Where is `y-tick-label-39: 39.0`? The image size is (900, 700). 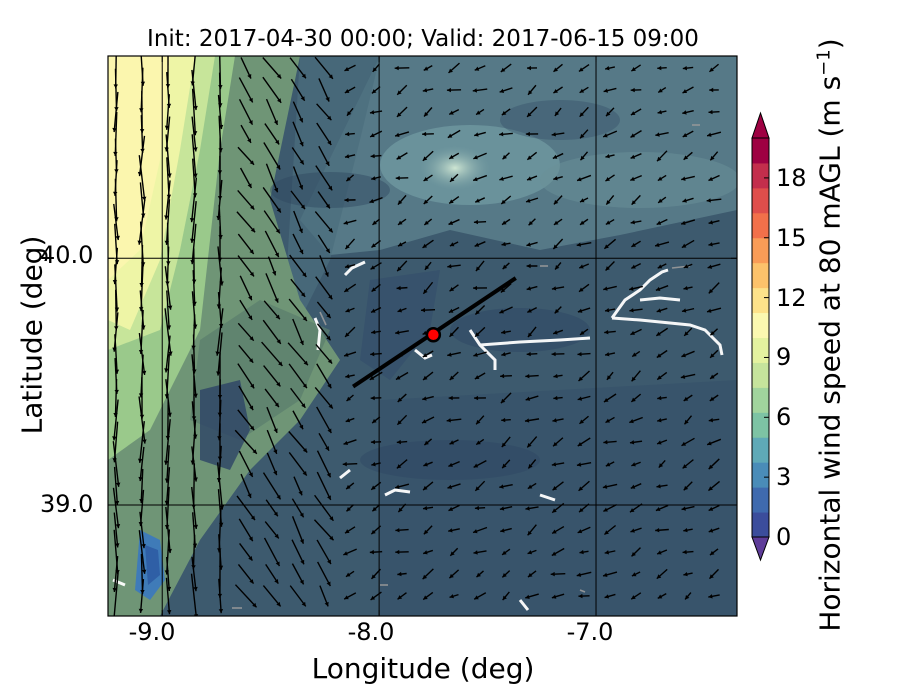 y-tick-label-39: 39.0 is located at coordinates (67, 504).